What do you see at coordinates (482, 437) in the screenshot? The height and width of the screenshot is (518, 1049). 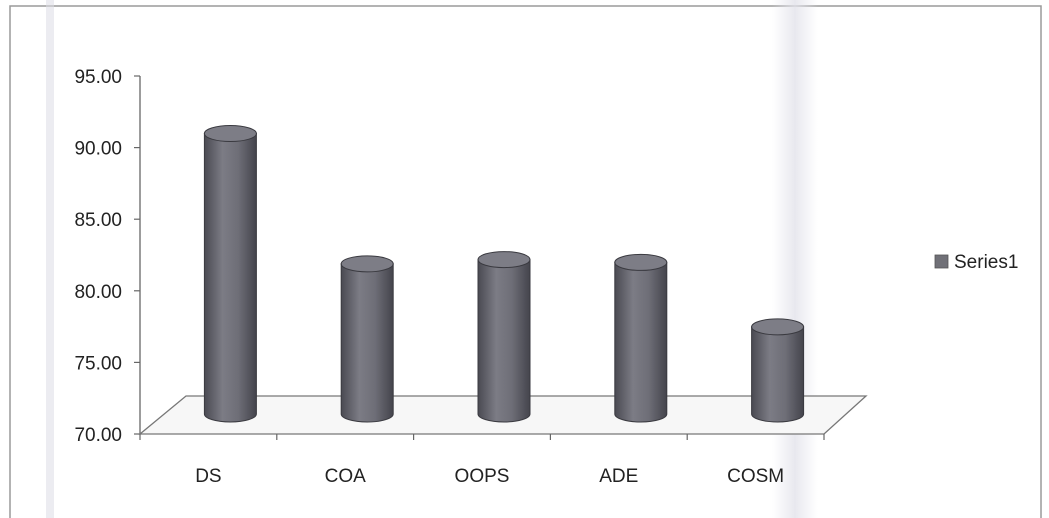 I see `x-ticks` at bounding box center [482, 437].